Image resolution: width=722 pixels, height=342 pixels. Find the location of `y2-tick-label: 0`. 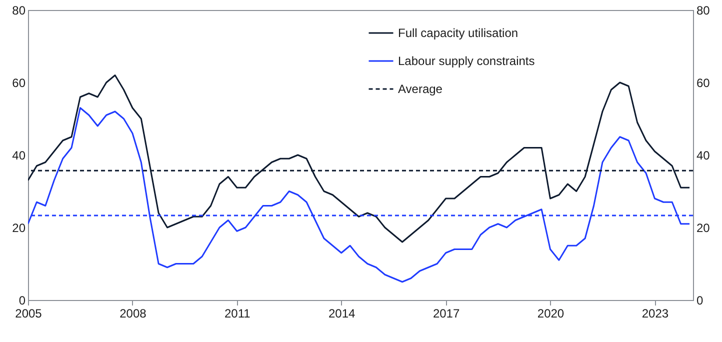

y2-tick-label: 0 is located at coordinates (700, 301).